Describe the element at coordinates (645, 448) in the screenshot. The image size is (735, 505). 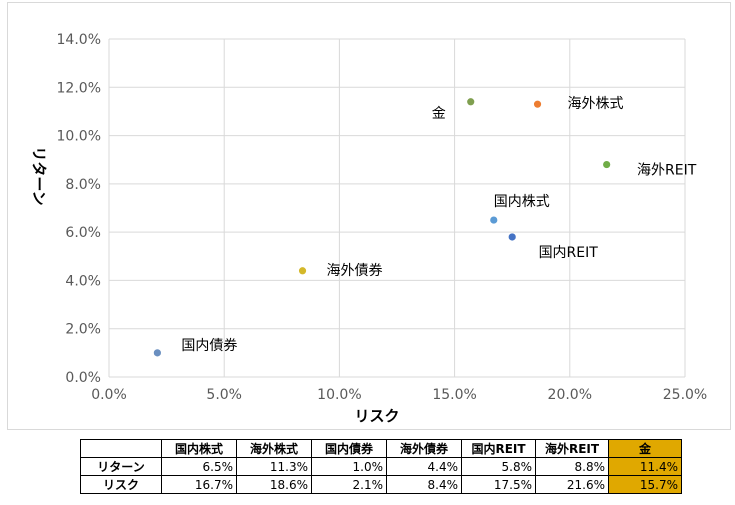
I see `table-header-cell-gold: 金` at that location.